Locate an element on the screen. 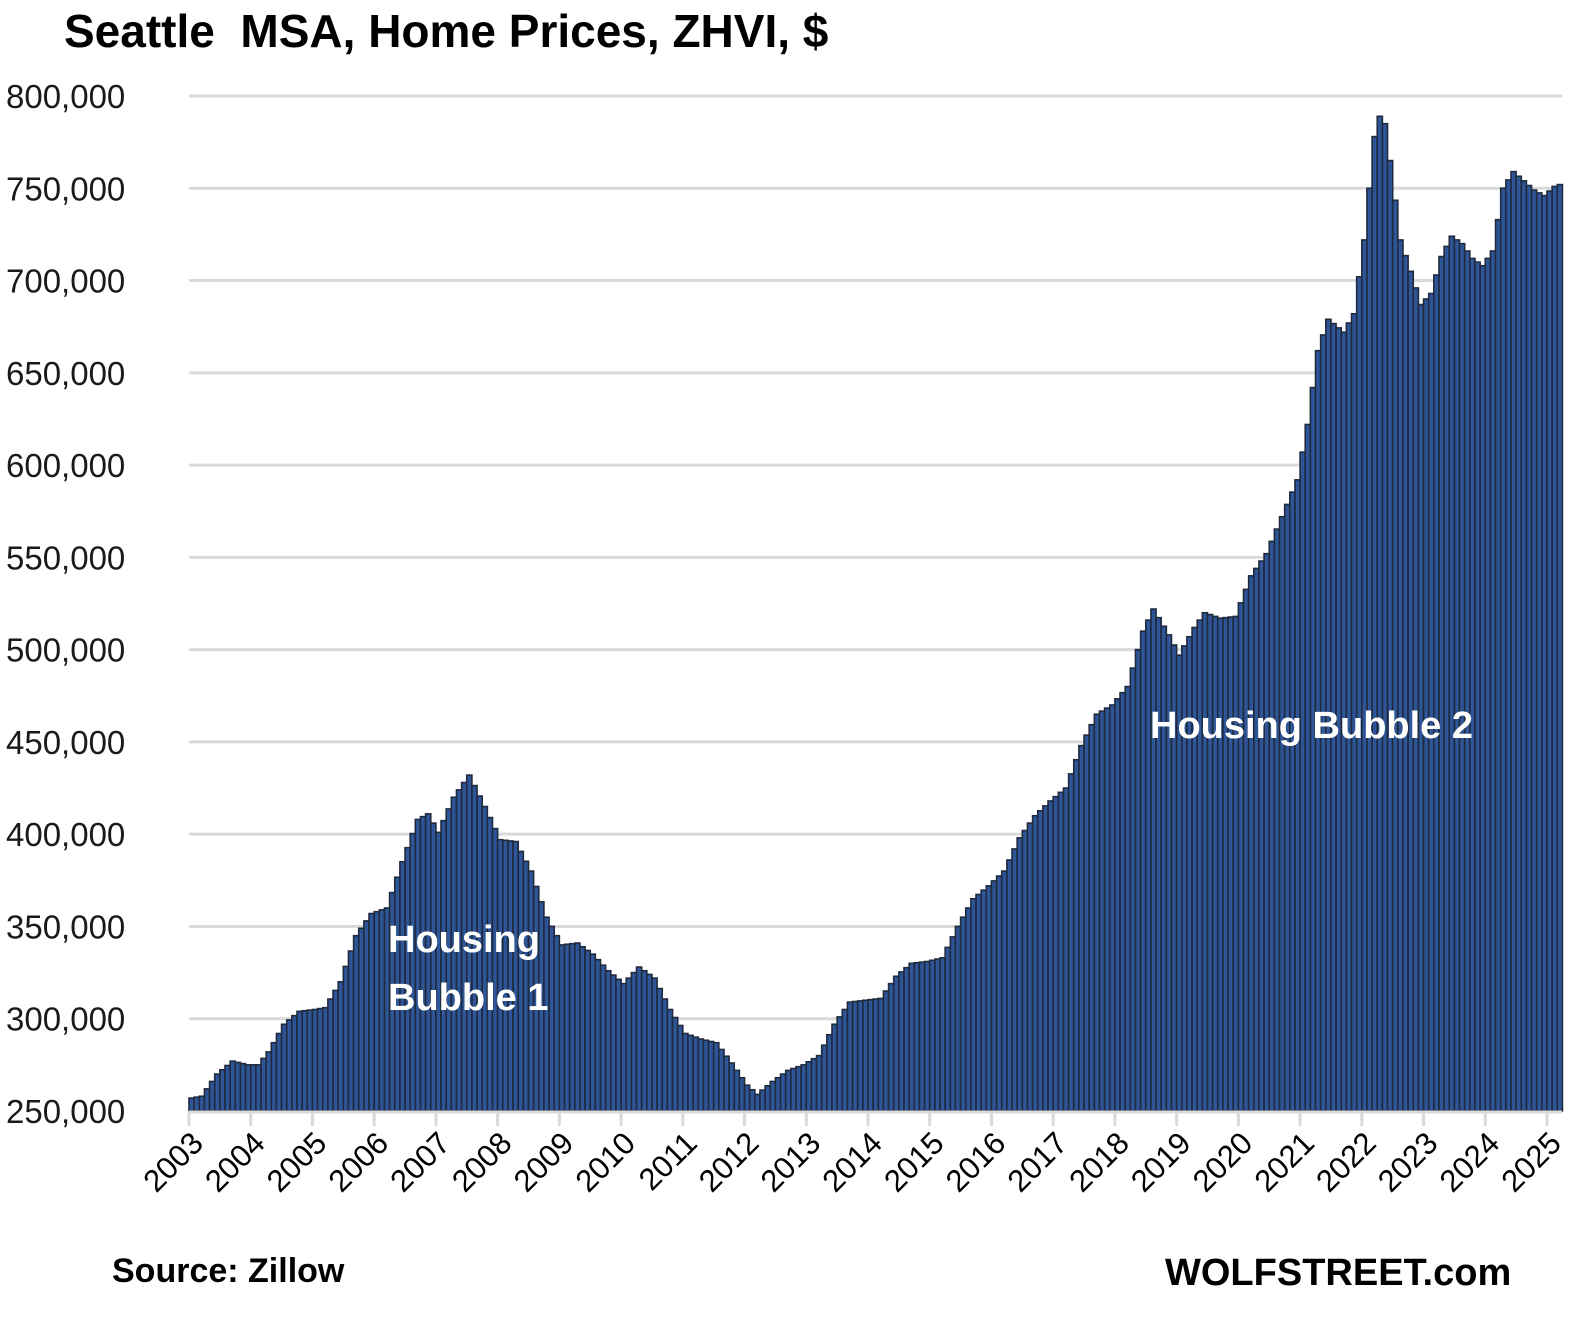  x-tick-label: 2015 is located at coordinates (914, 1162).